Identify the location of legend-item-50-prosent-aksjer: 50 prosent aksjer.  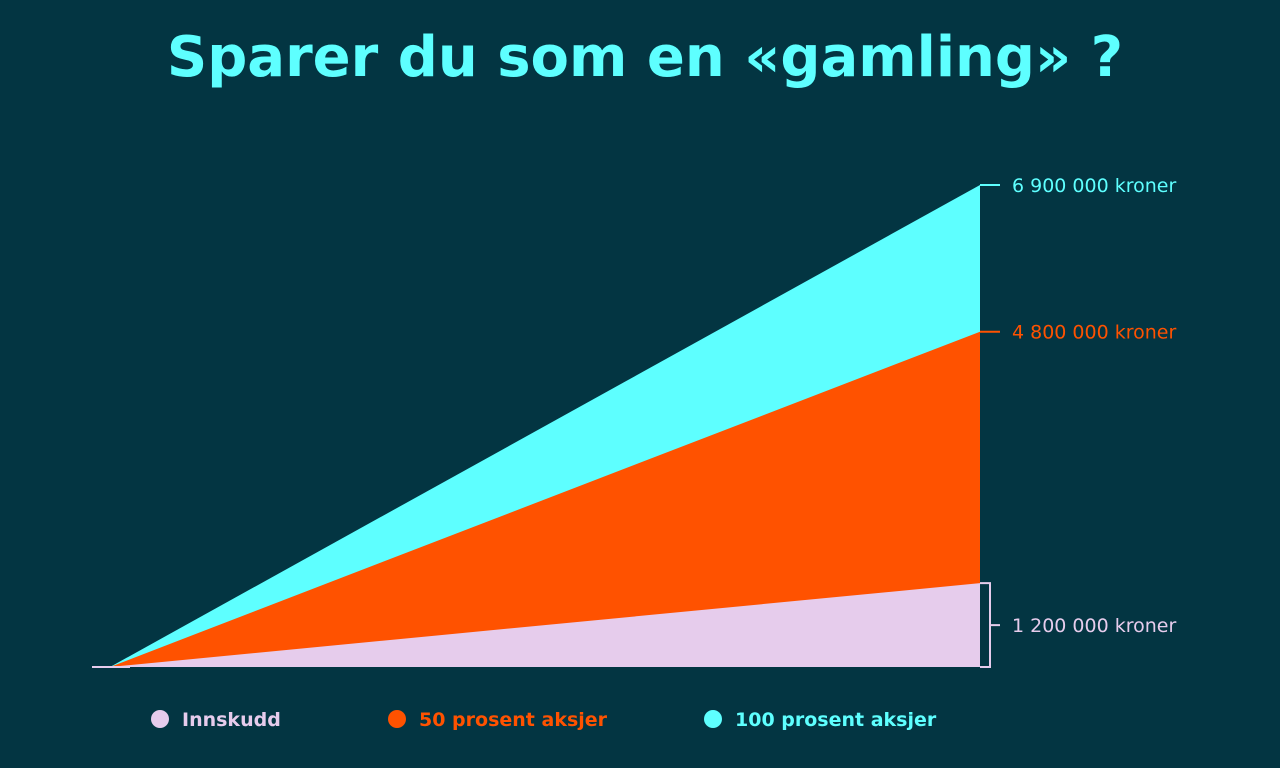
(498, 720).